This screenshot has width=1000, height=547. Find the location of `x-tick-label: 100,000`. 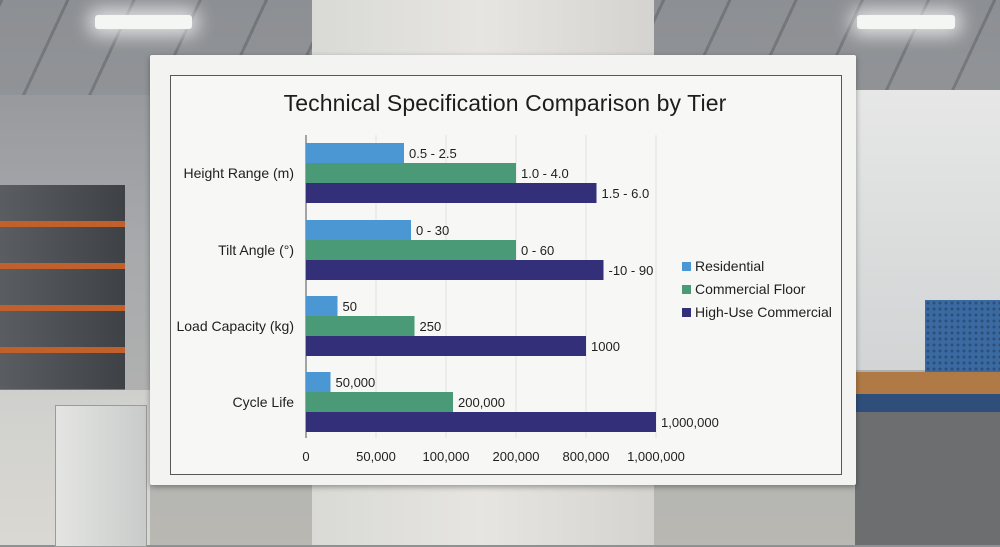

x-tick-label: 100,000 is located at coordinates (446, 456).